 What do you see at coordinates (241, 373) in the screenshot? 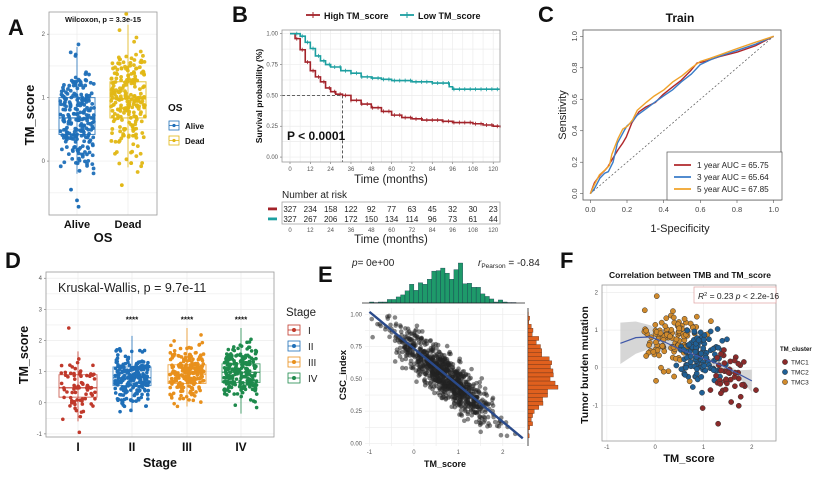
I see `box-iqr` at bounding box center [241, 373].